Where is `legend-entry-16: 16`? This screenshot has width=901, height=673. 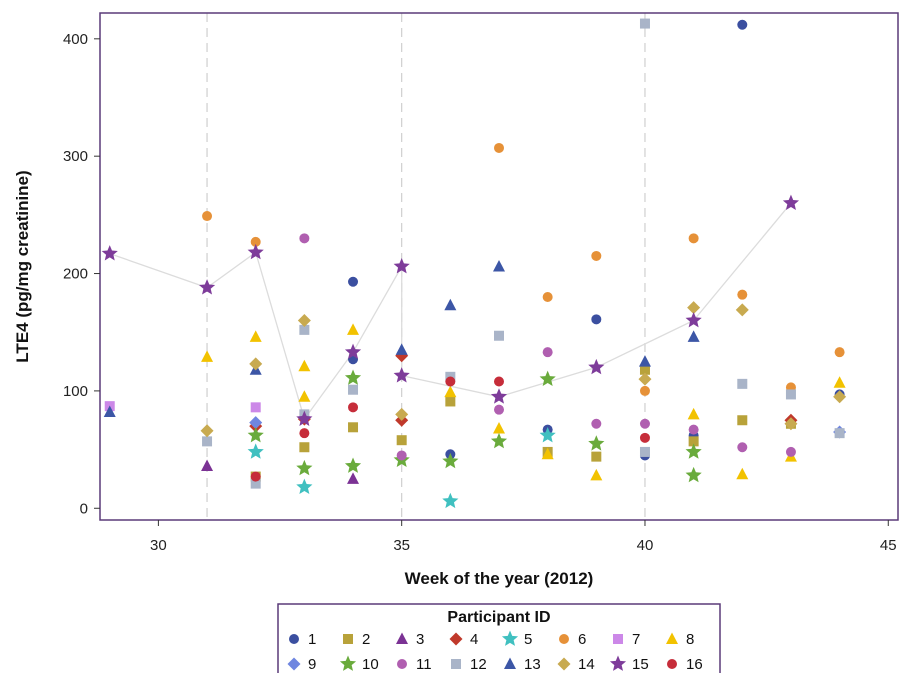 legend-entry-16: 16 is located at coordinates (685, 664).